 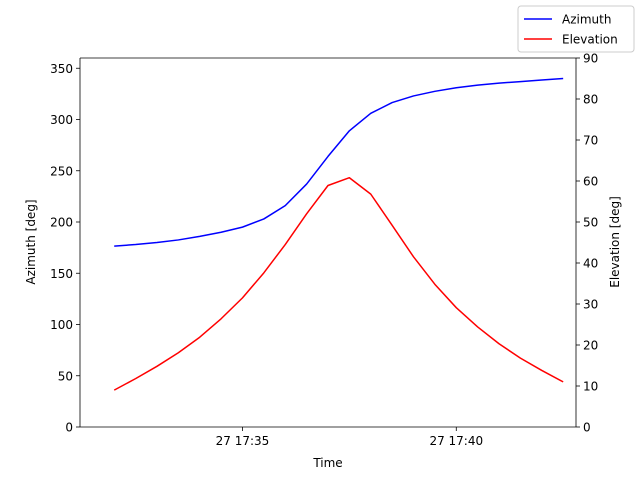 What do you see at coordinates (590, 182) in the screenshot?
I see `y-right-tick-label: 60` at bounding box center [590, 182].